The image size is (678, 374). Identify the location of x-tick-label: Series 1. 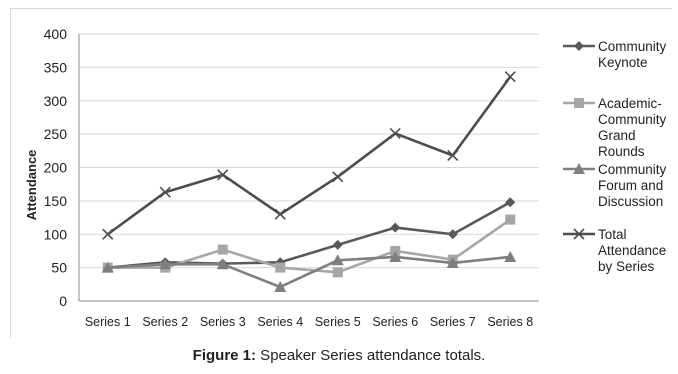
(108, 322).